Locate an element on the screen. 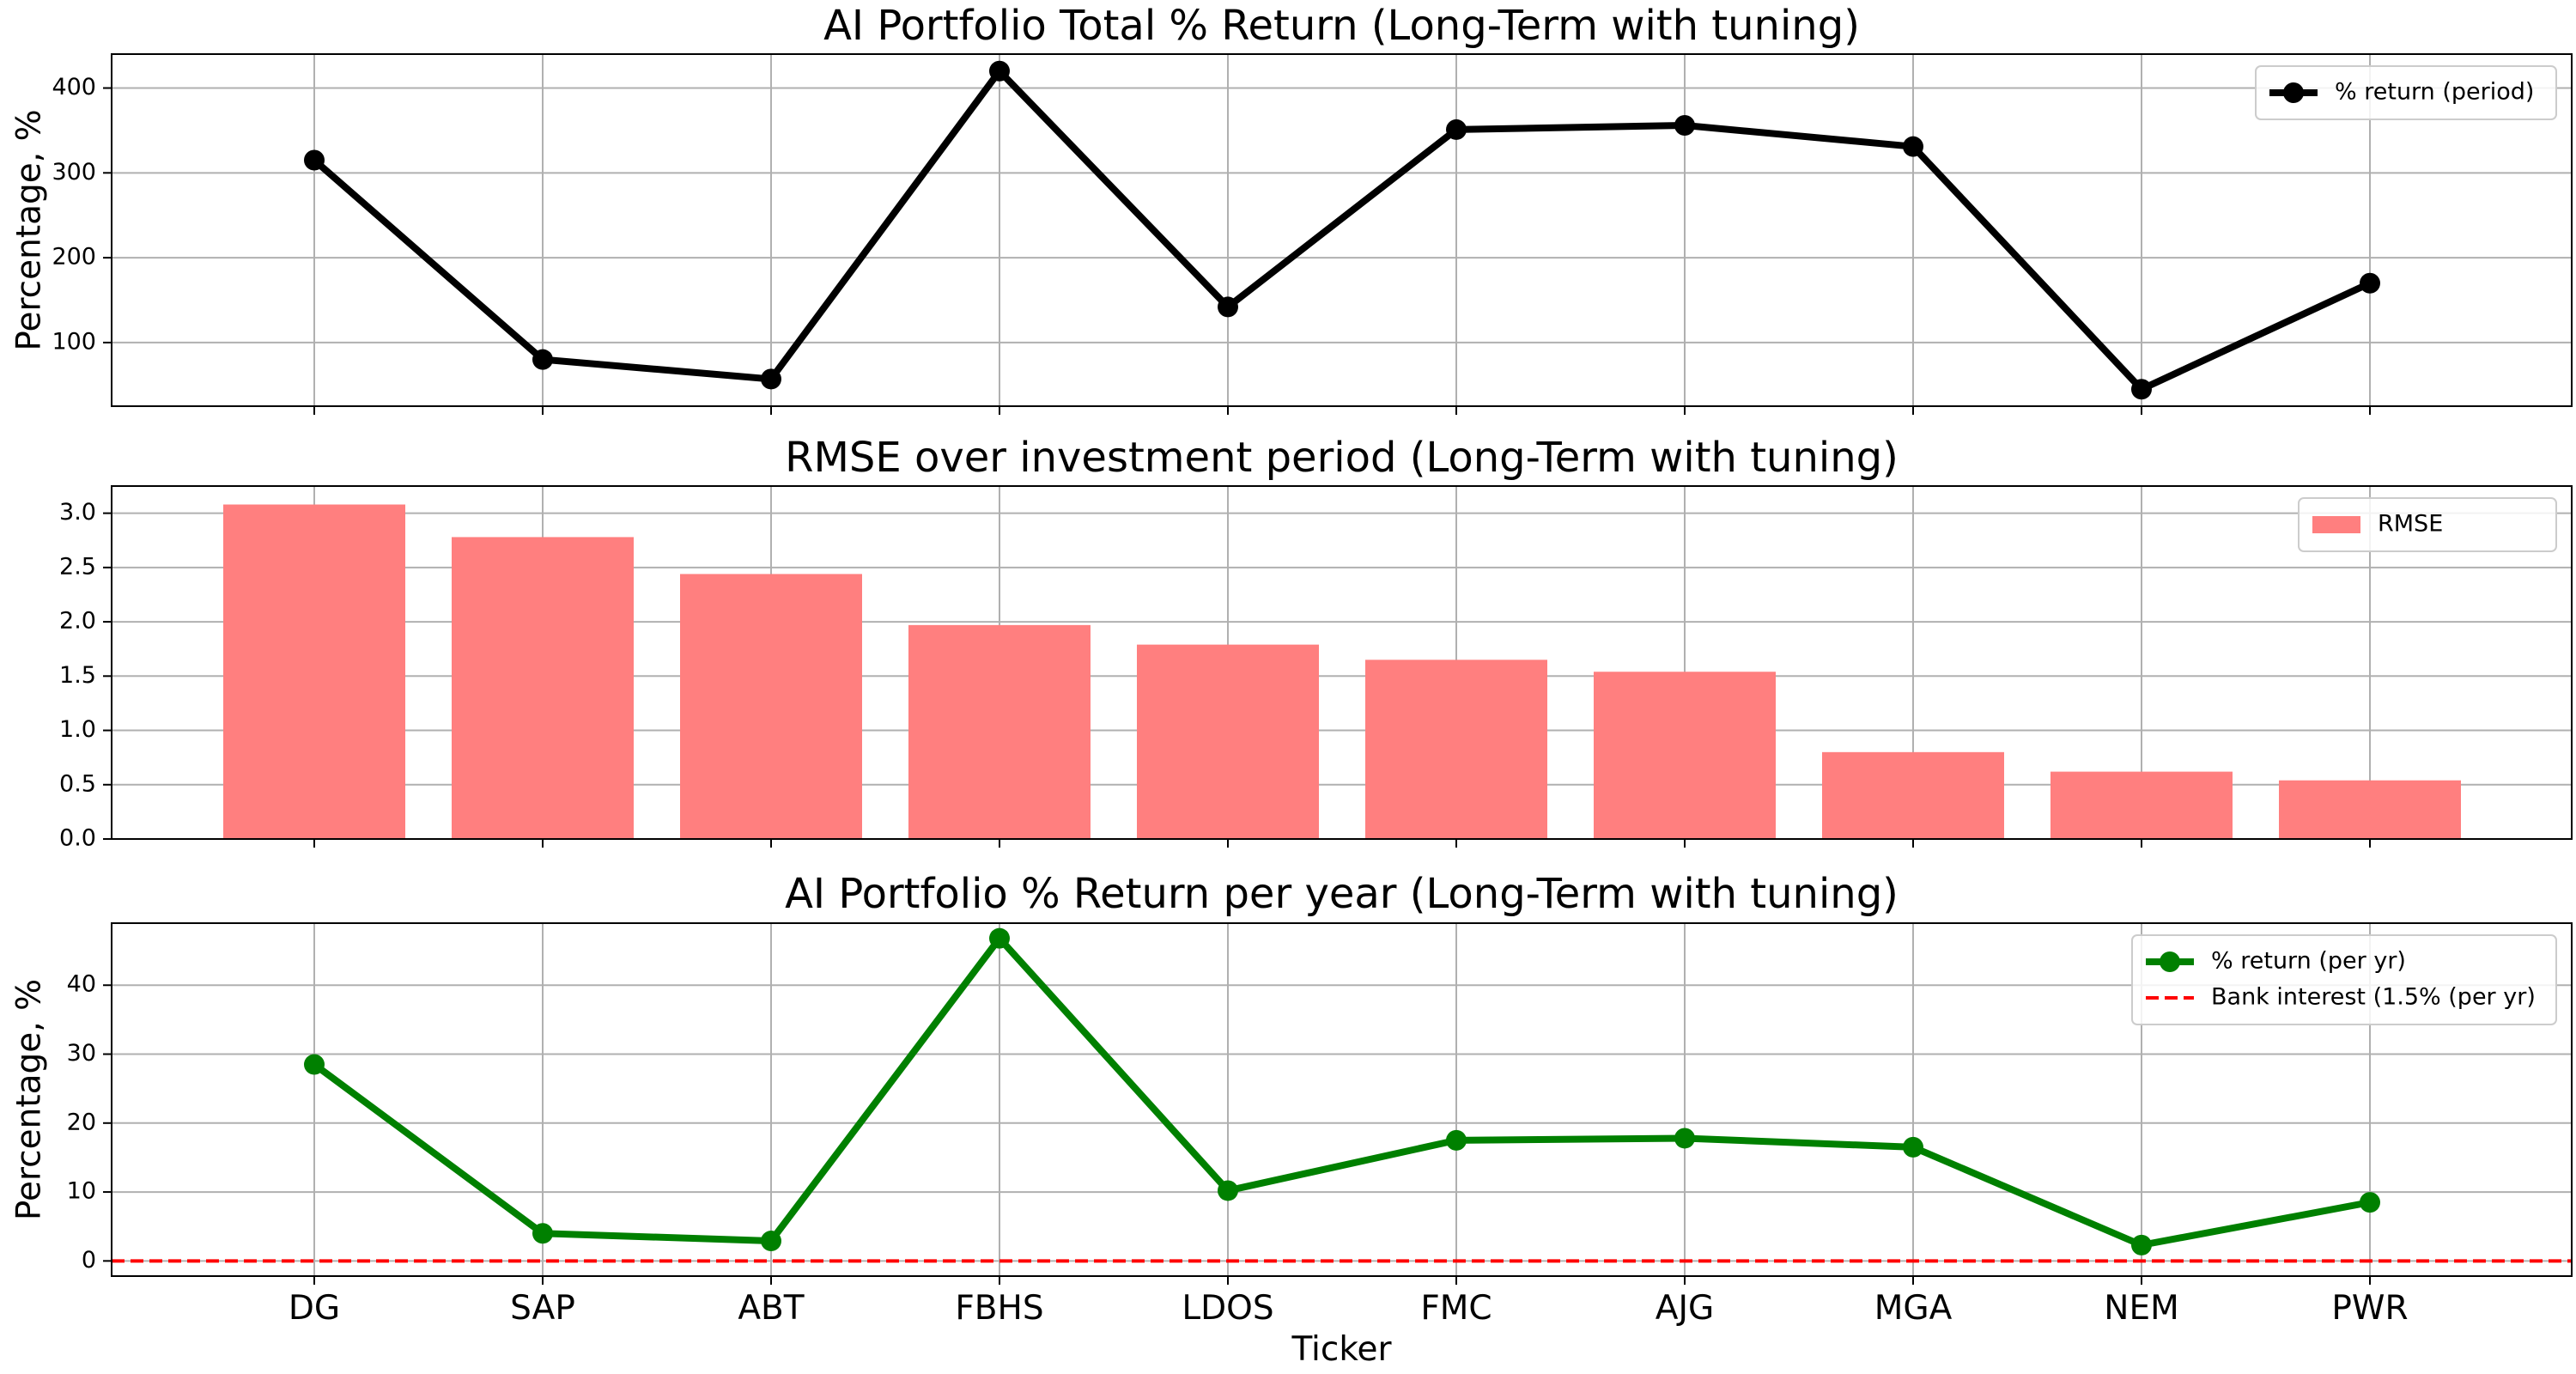 The height and width of the screenshot is (1374, 2576). x-tick-label: ABT is located at coordinates (771, 1308).